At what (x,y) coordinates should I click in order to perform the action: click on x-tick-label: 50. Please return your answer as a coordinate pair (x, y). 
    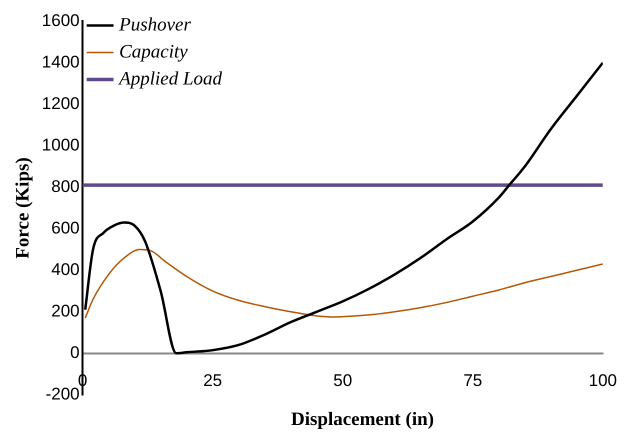
    Looking at the image, I should click on (342, 380).